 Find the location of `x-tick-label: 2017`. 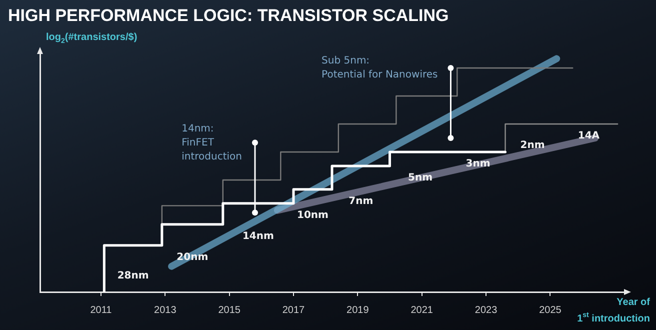

x-tick-label: 2017 is located at coordinates (294, 310).